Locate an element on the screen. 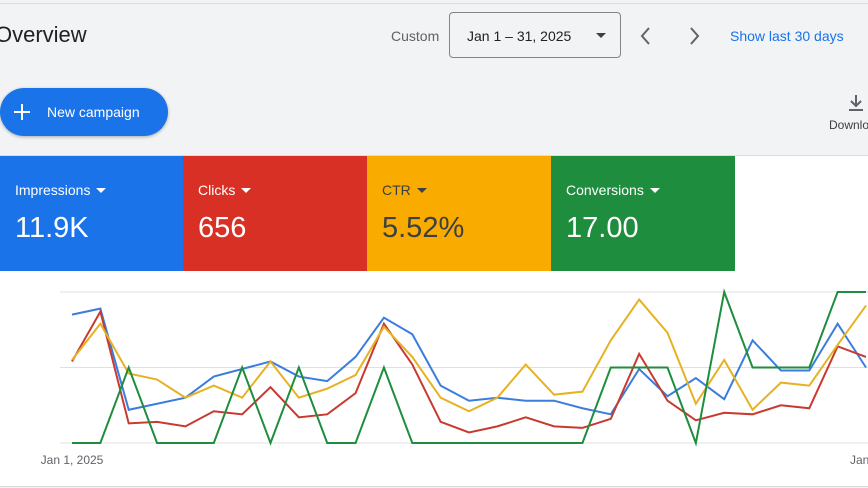 The width and height of the screenshot is (868, 488). metric-label: Clicks is located at coordinates (217, 190).